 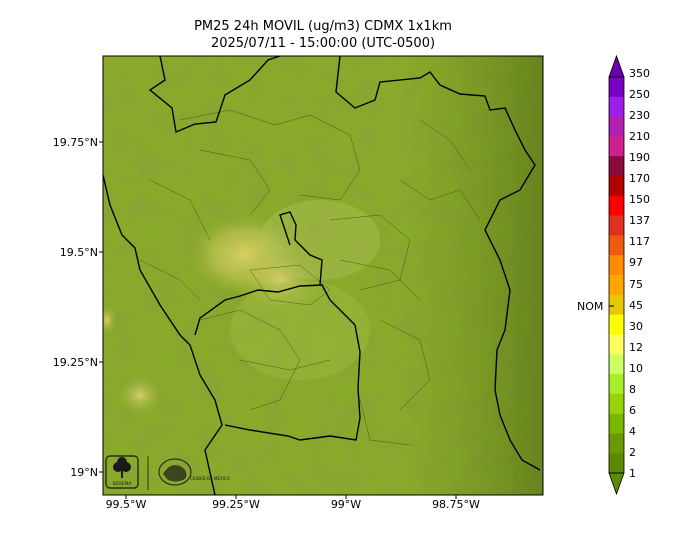 What do you see at coordinates (590, 306) in the screenshot?
I see `nom-label: NOM` at bounding box center [590, 306].